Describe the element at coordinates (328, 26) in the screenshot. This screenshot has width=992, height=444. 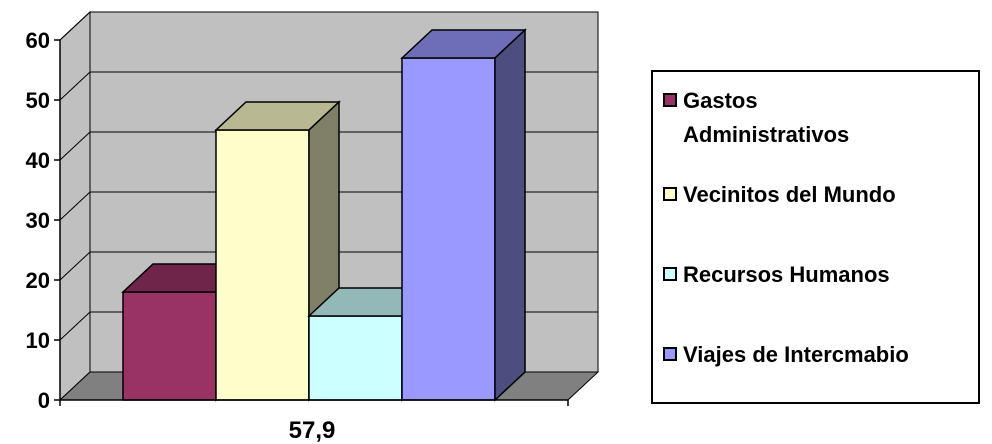
I see `gridline` at that location.